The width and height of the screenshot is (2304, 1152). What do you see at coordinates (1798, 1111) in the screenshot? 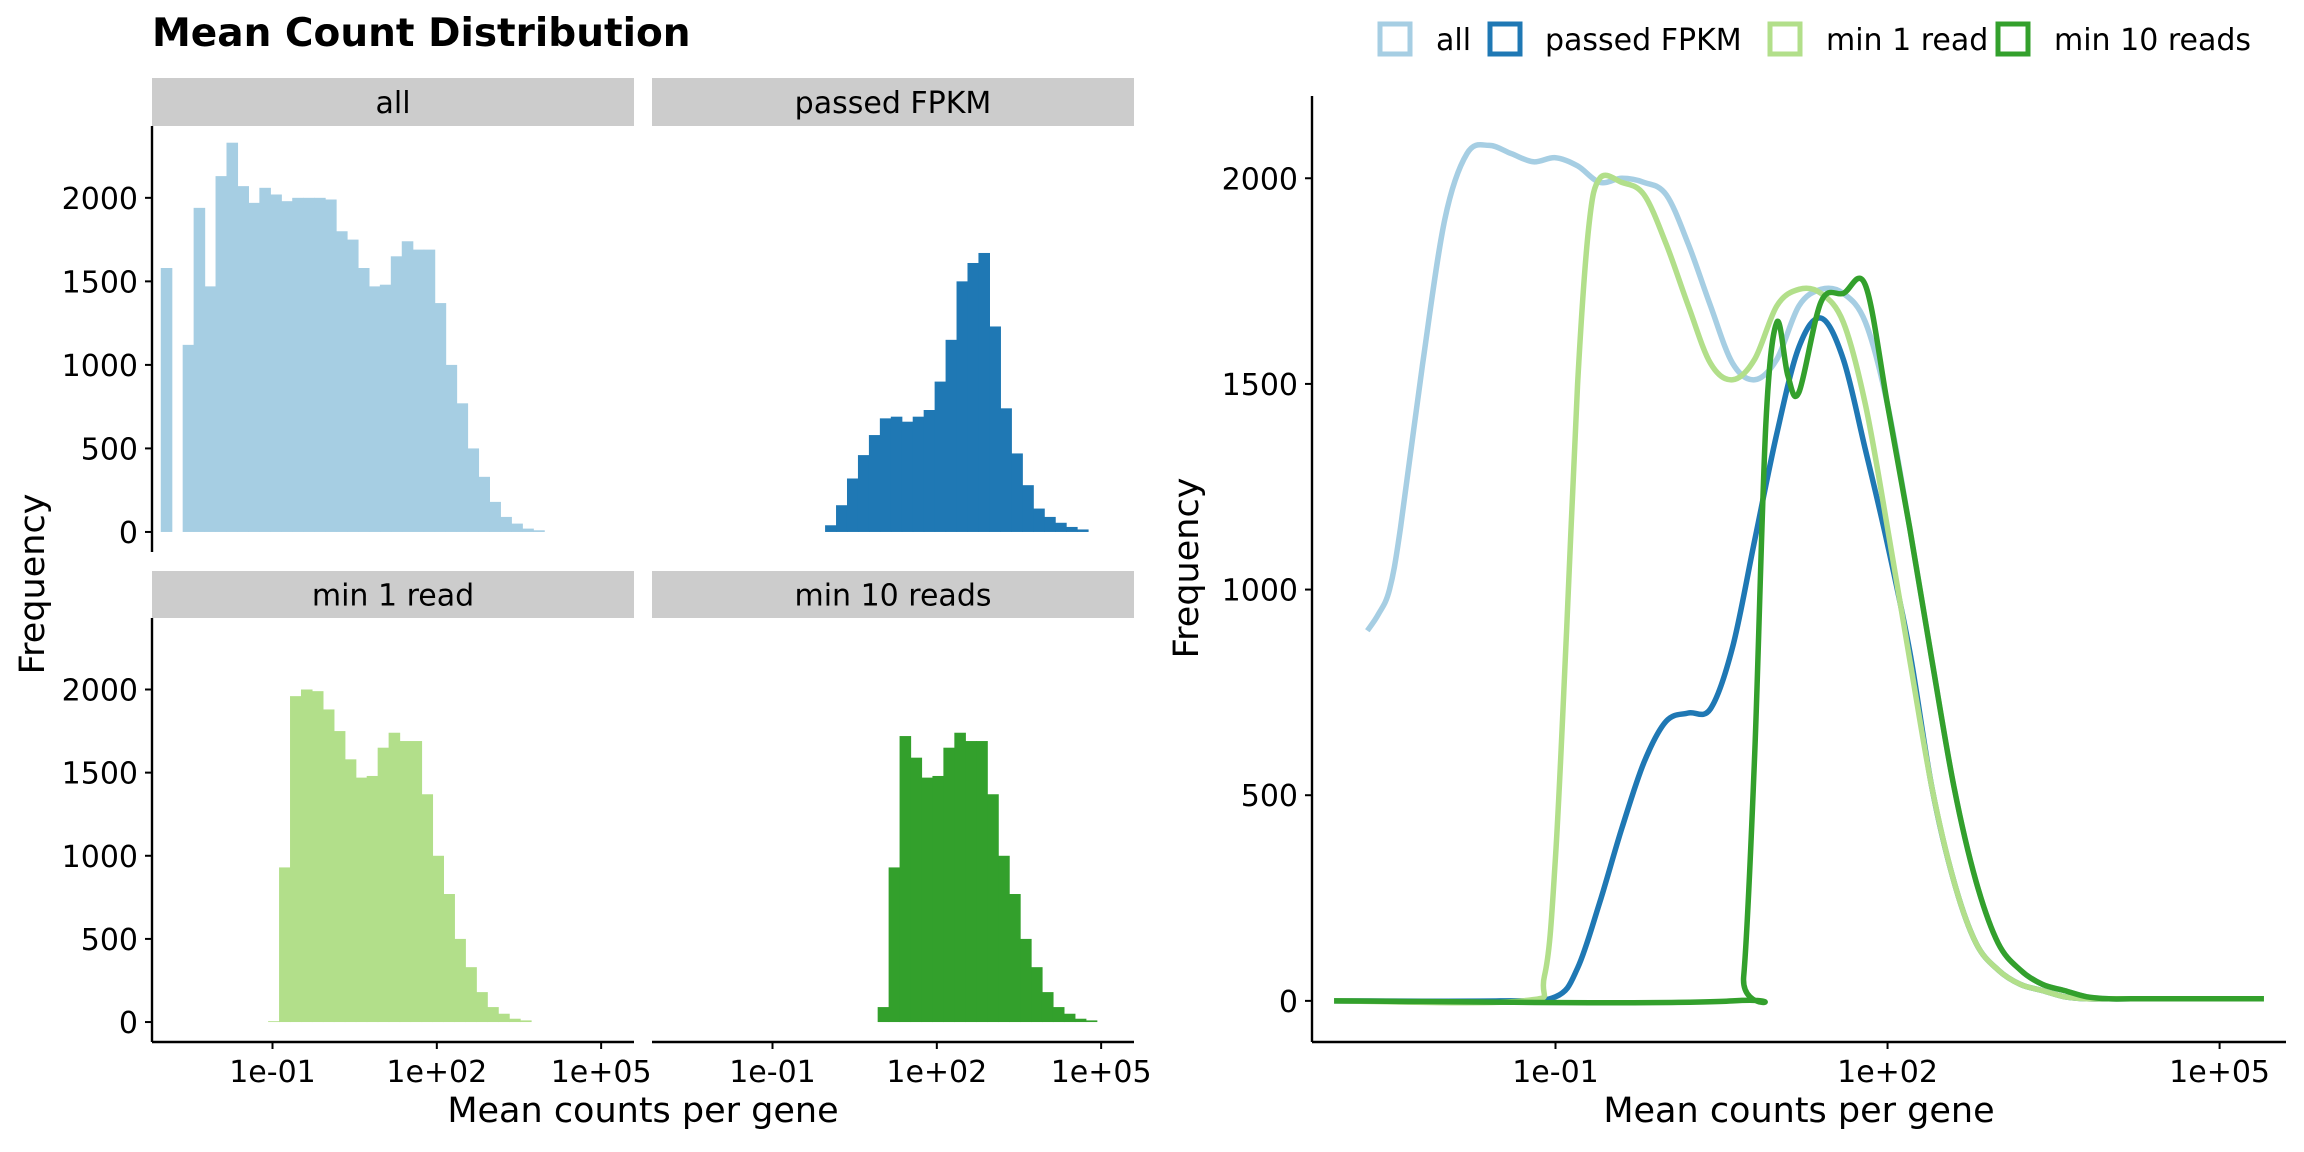
I see `x-axis-title: Mean counts per gene` at bounding box center [1798, 1111].